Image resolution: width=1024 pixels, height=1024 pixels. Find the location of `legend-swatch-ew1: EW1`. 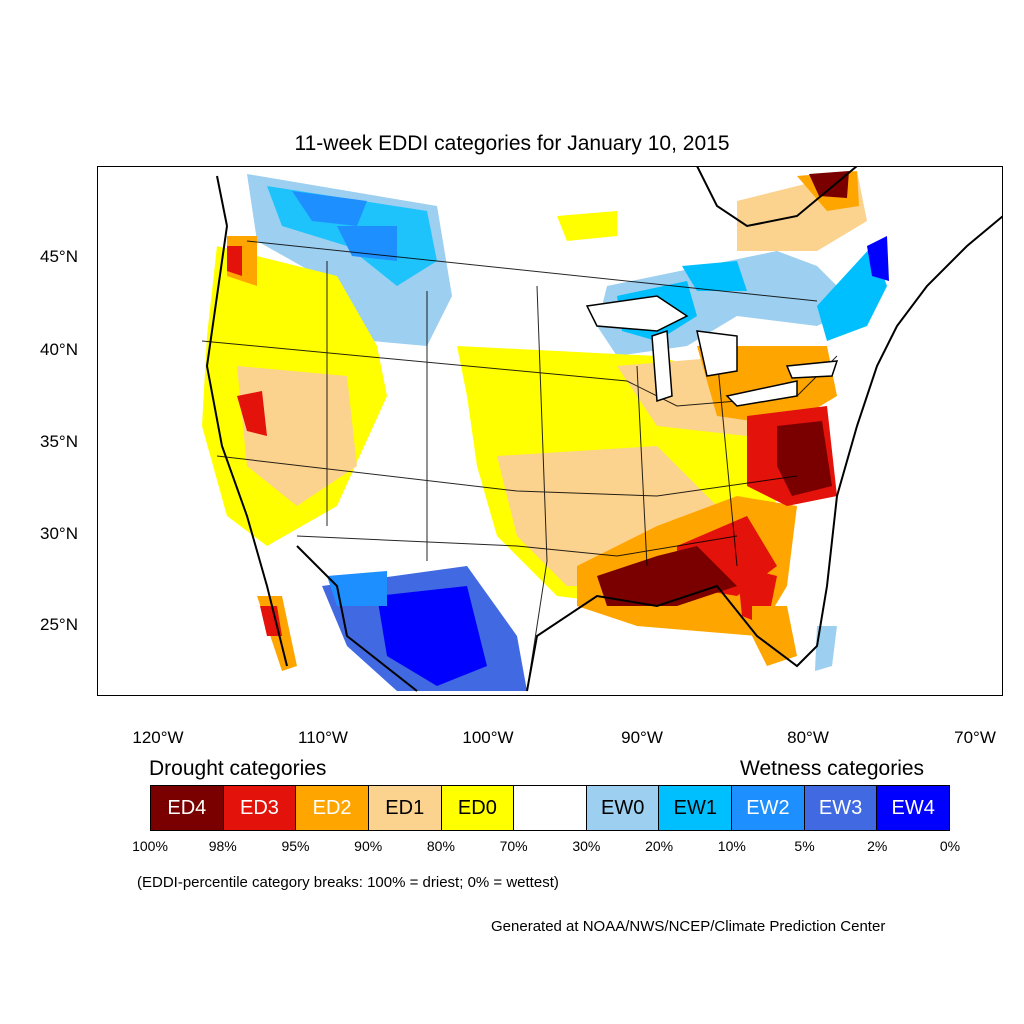

legend-swatch-ew1: EW1 is located at coordinates (696, 808).